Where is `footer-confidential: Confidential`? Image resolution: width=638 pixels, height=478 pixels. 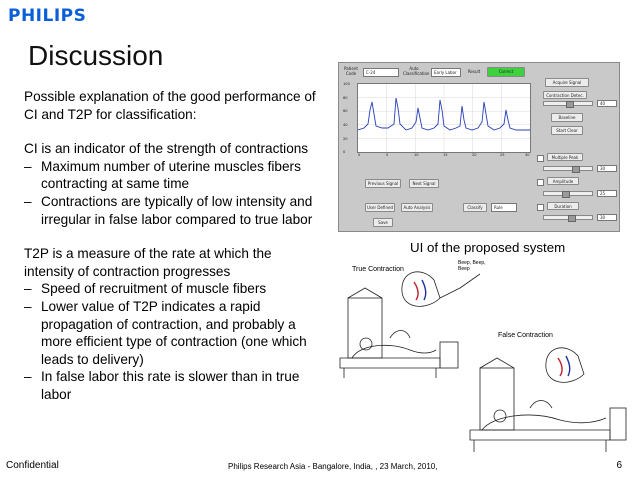 footer-confidential: Confidential is located at coordinates (32, 465).